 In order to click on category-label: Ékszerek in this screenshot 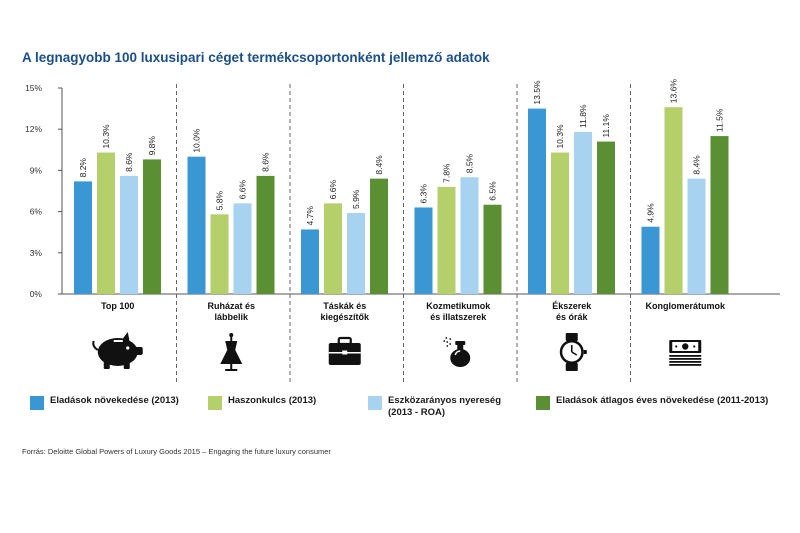, I will do `click(572, 306)`.